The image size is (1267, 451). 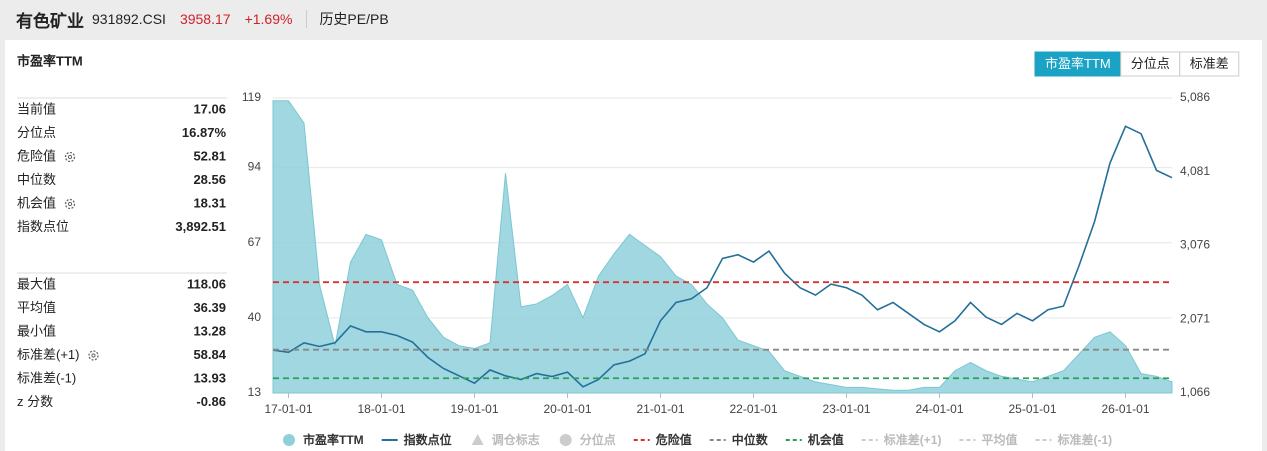 What do you see at coordinates (1195, 392) in the screenshot?
I see `y2-tick-label: 1,066` at bounding box center [1195, 392].